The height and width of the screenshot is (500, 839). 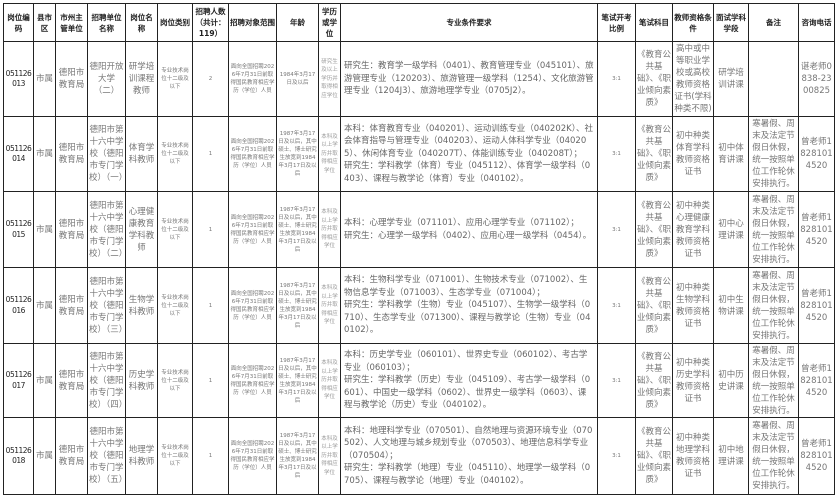 What do you see at coordinates (816, 79) in the screenshot?
I see `cell-phone: 谌老师0838-2300825` at bounding box center [816, 79].